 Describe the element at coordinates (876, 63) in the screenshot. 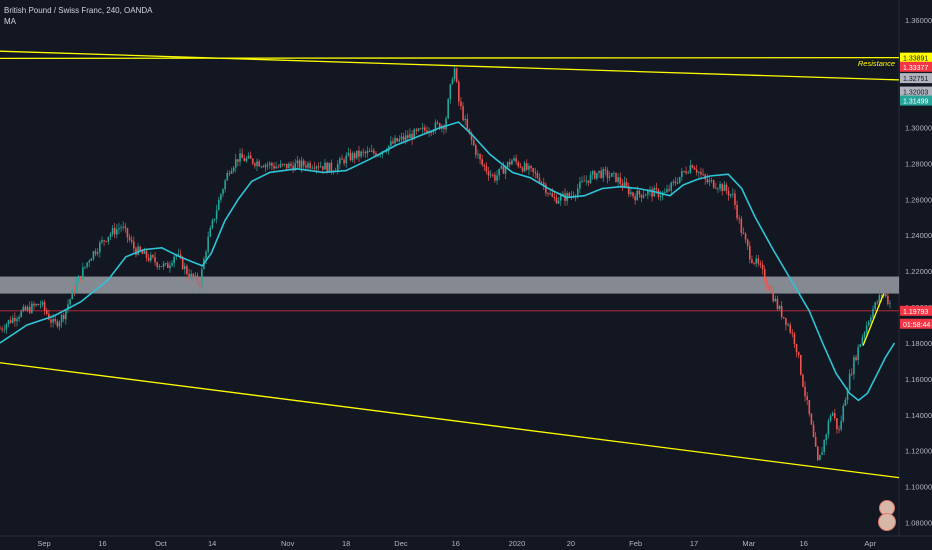

I see `annotations-layer: Resistance` at that location.